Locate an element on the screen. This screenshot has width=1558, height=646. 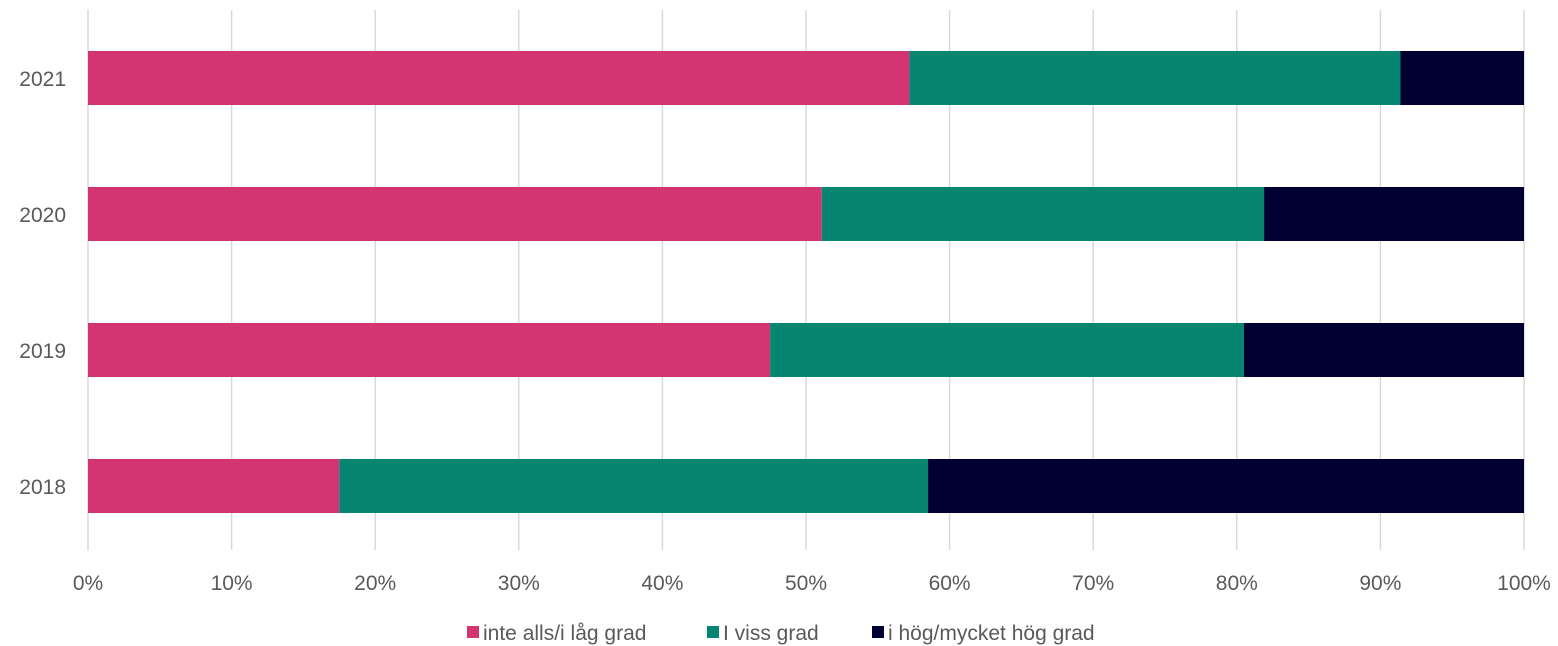
x-tick-label: 30% is located at coordinates (519, 583).